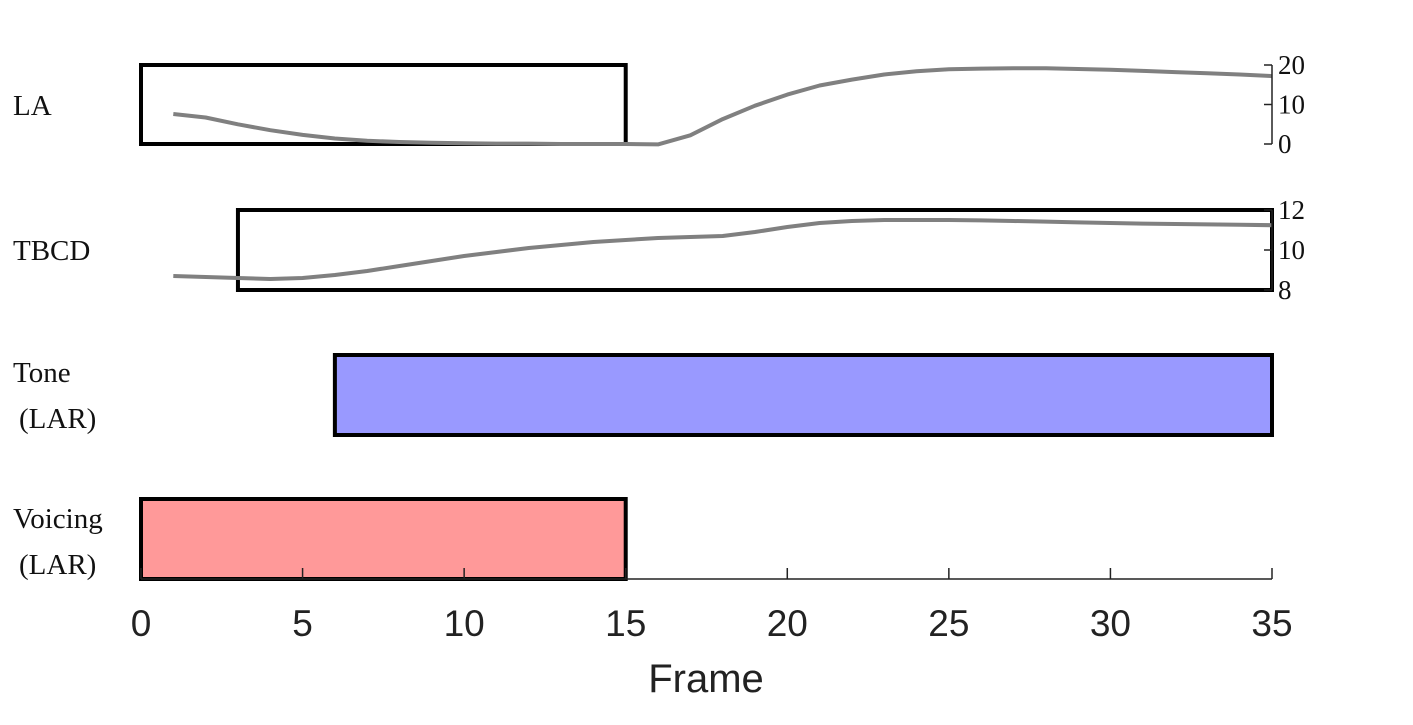 This screenshot has width=1413, height=725. Describe the element at coordinates (803, 395) in the screenshot. I see `gesture-box-tone-lar` at that location.